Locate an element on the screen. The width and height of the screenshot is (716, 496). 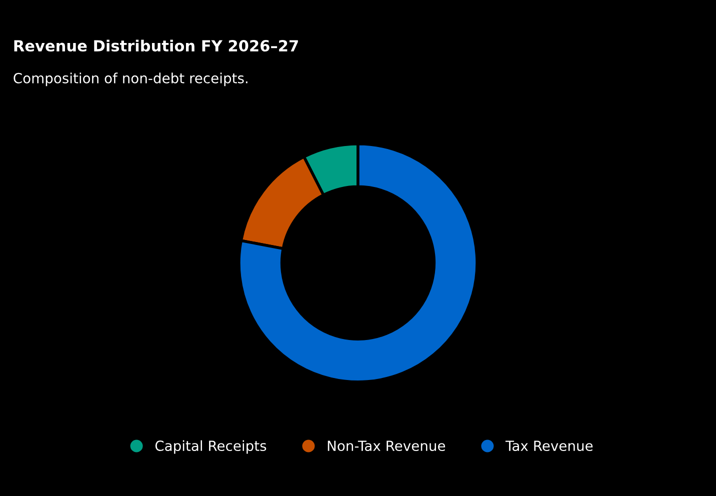
chart-title: Revenue Distribution FY 2026–27 is located at coordinates (156, 46).